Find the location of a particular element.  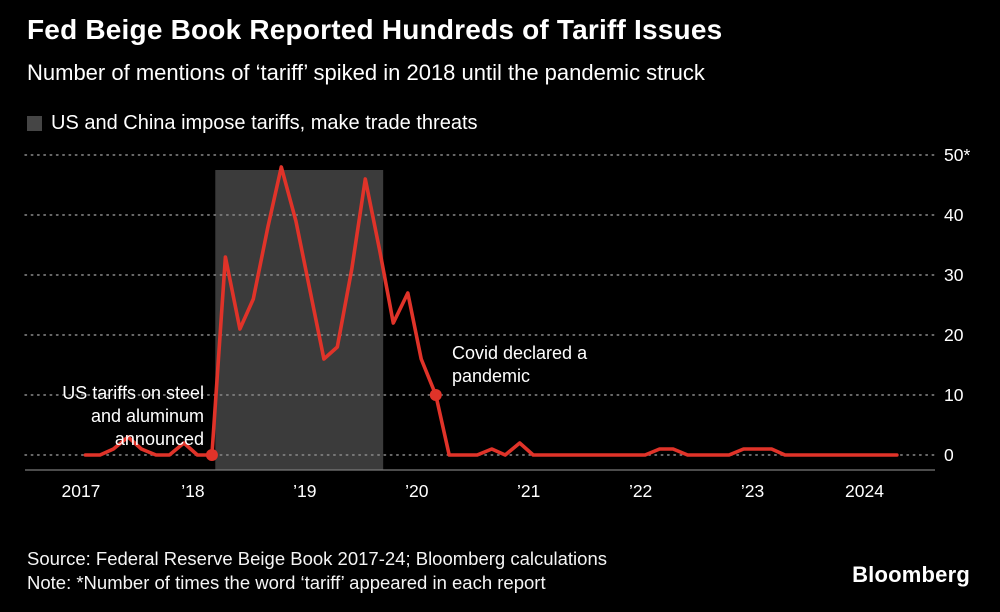

x-tick-label: ’22 is located at coordinates (640, 491).